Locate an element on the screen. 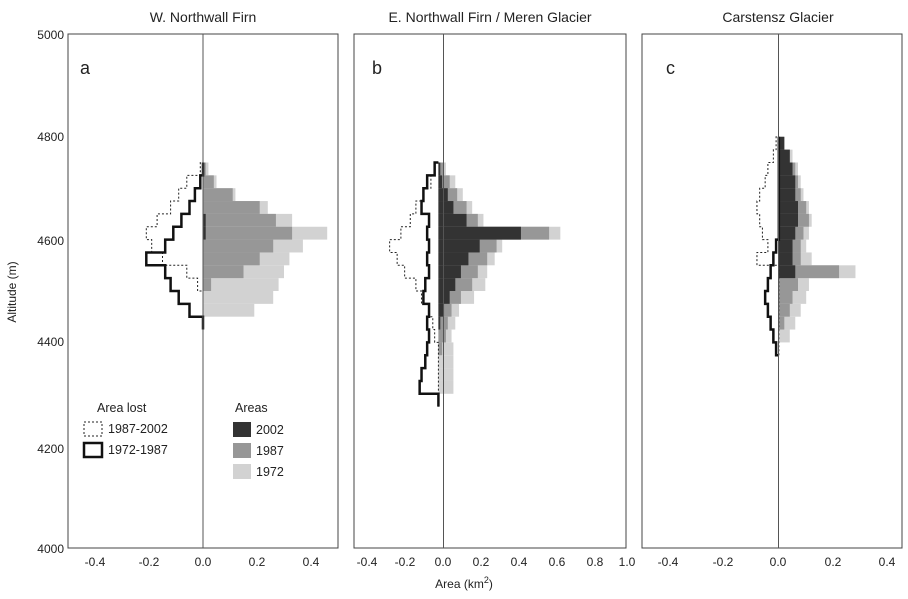  y-tick-label: 4800 is located at coordinates (50, 137).